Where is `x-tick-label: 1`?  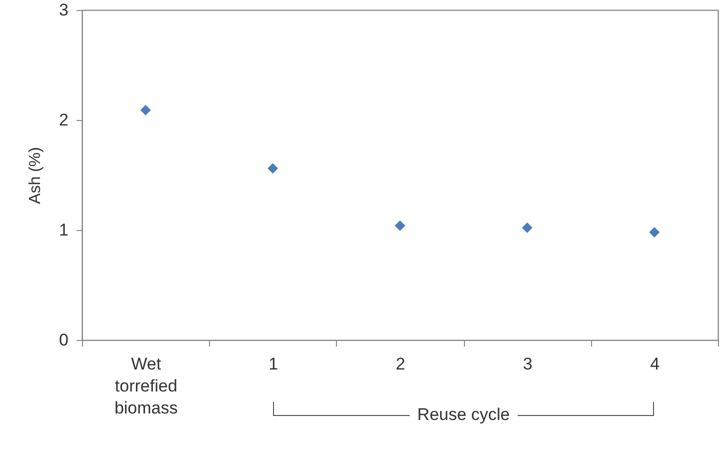
x-tick-label: 1 is located at coordinates (273, 364).